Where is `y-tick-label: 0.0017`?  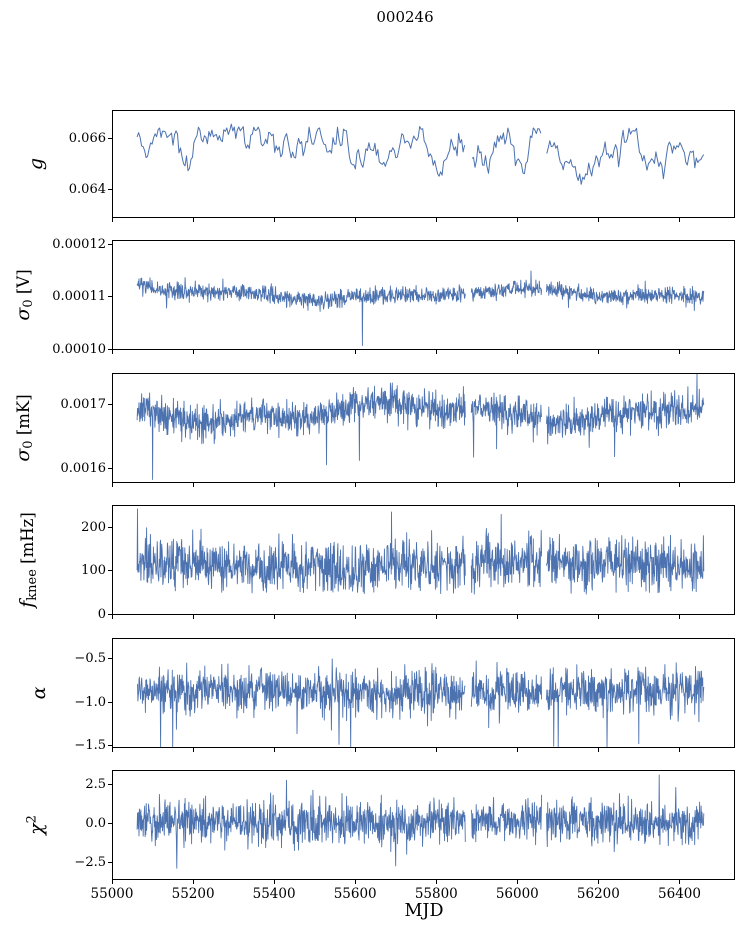
y-tick-label: 0.0017 is located at coordinates (83, 404).